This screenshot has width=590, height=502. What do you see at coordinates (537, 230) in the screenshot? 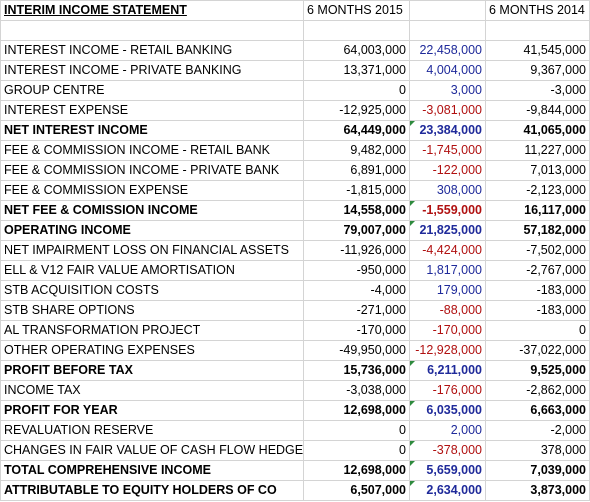
I see `value-2014: 57,182,000` at bounding box center [537, 230].